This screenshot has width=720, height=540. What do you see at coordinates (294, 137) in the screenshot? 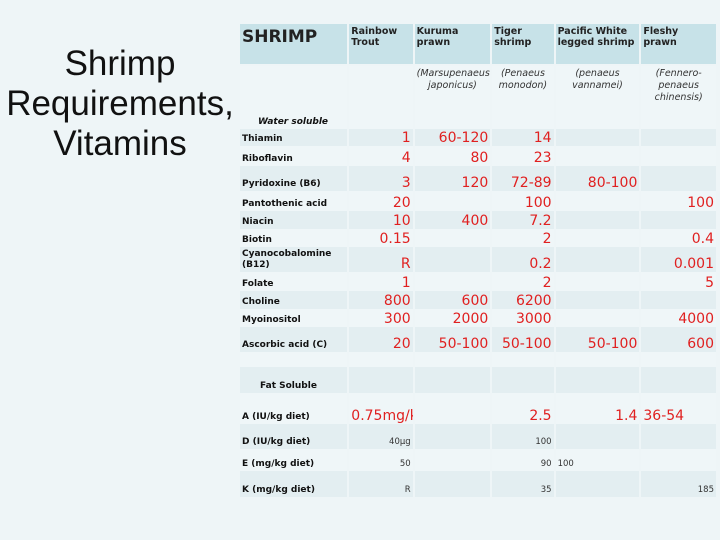
I see `row-label: Thiamin` at bounding box center [294, 137].